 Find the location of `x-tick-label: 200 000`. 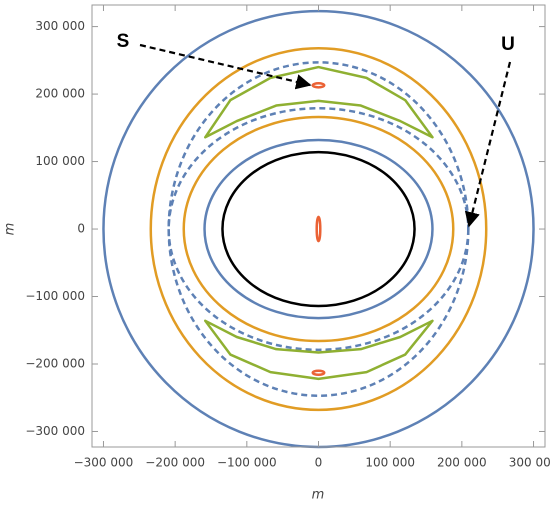

x-tick-label: 200 000 is located at coordinates (462, 463).